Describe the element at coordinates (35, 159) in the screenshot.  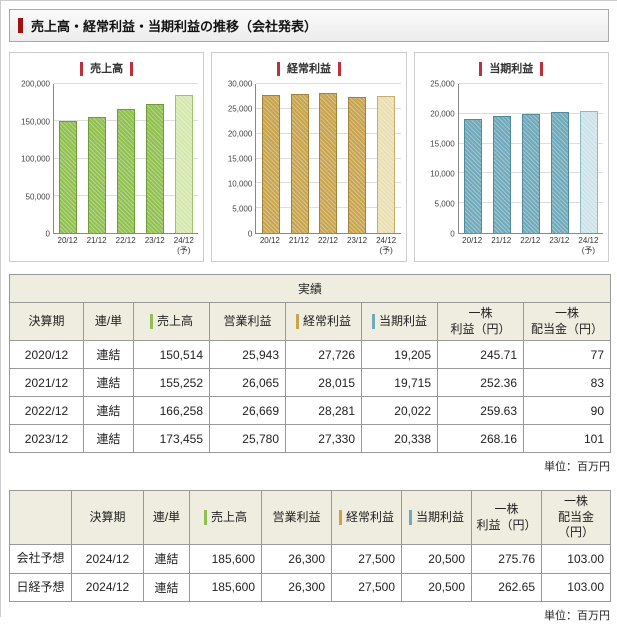
I see `y-tick-label: 100,000` at that location.